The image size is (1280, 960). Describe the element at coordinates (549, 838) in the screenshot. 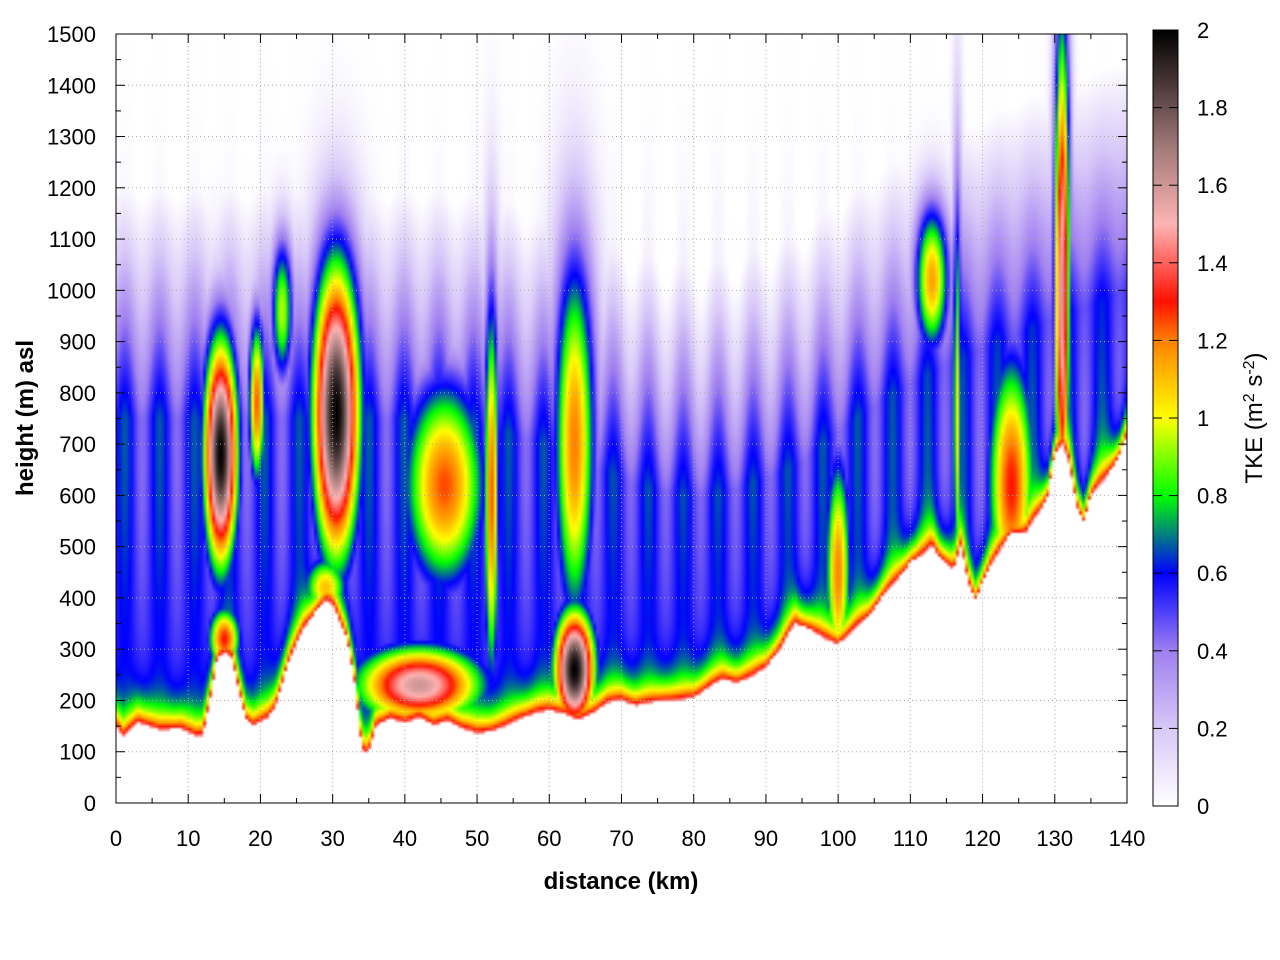

I see `x-tick-label: 60` at that location.